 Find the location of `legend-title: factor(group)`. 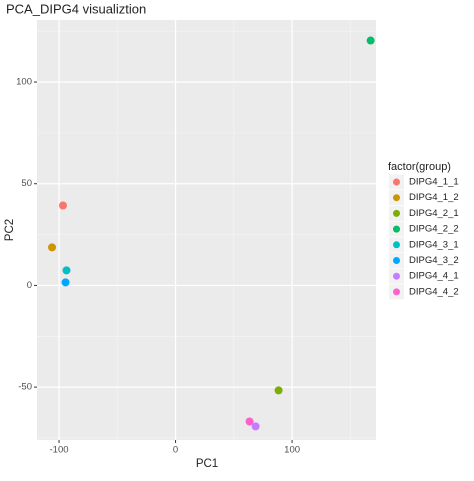

legend-title: factor(group) is located at coordinates (419, 167).